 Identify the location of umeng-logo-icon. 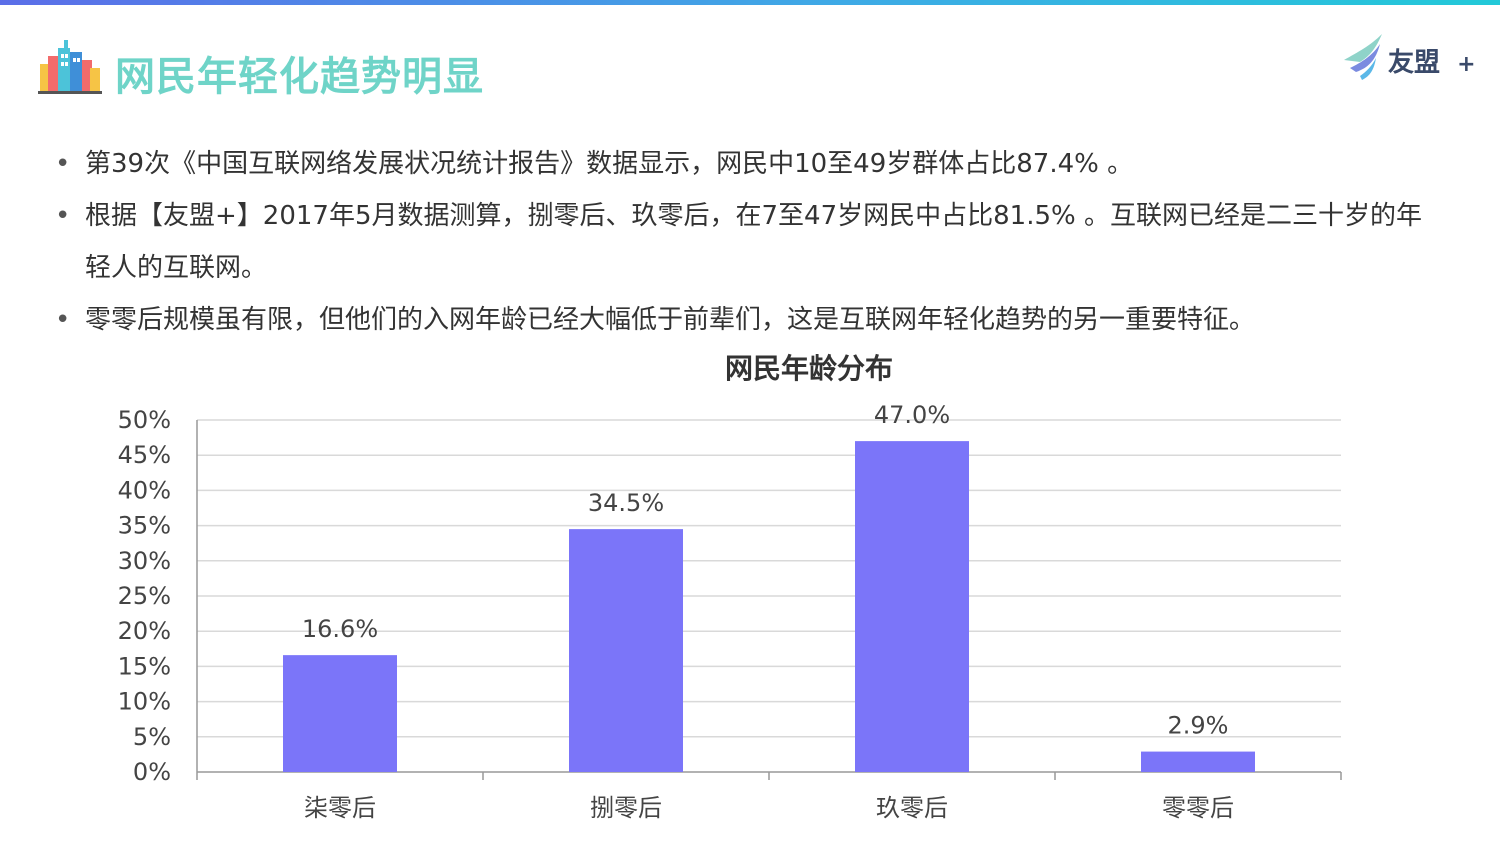
(1363, 57).